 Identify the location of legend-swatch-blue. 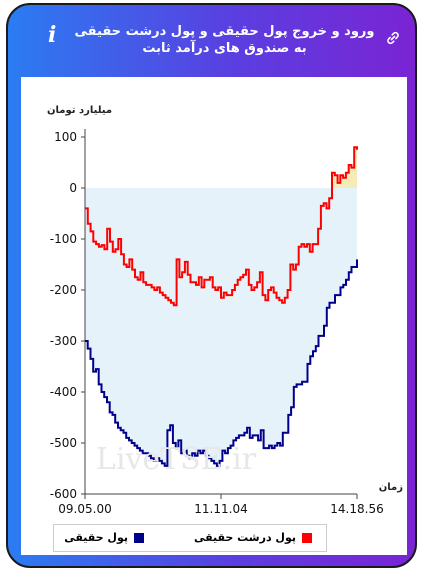
(139, 537).